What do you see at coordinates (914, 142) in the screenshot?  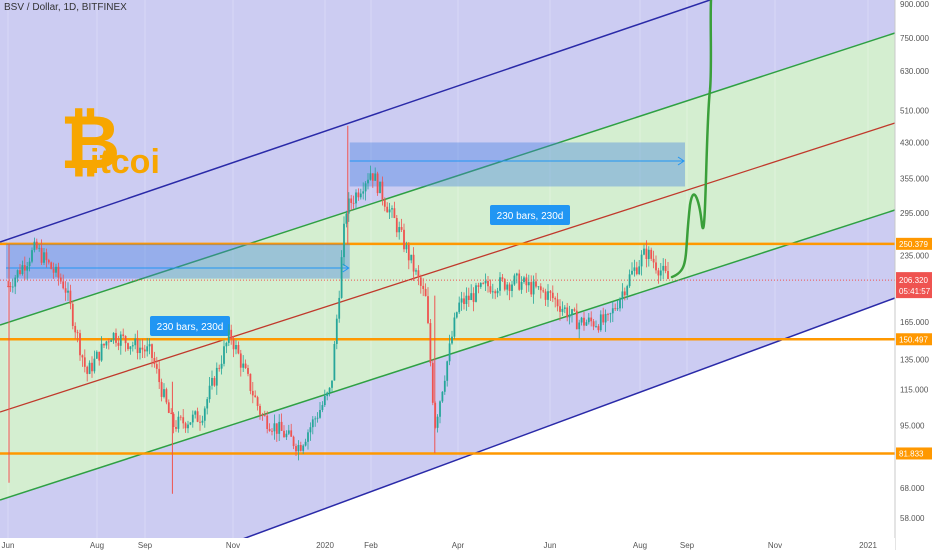 I see `y-tick-4: 430.000` at bounding box center [914, 142].